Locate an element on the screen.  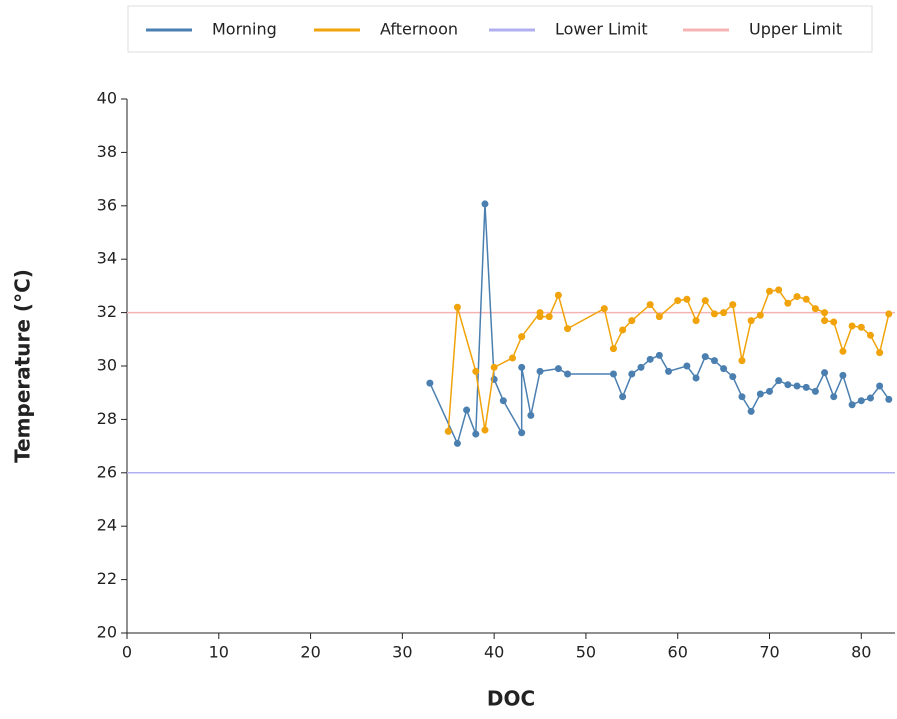
y-tick-label: 22 is located at coordinates (107, 578).